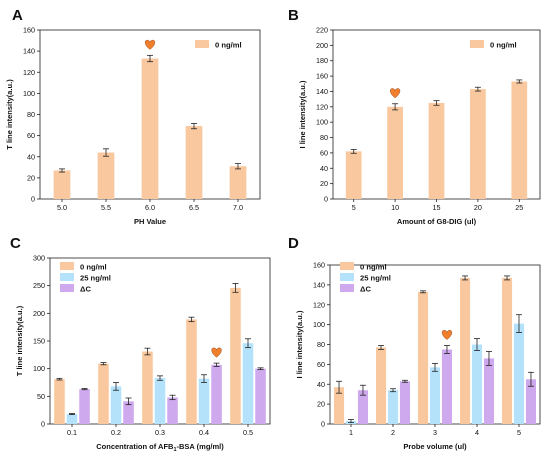 The width and height of the screenshot is (550, 461). Describe the element at coordinates (62, 207) in the screenshot. I see `x-tick-label: 5.0` at that location.